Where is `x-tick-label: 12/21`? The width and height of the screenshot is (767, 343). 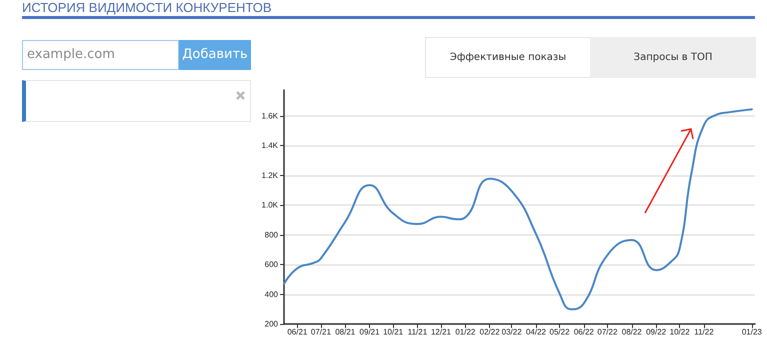 x-tick-label: 12/21 is located at coordinates (441, 332).